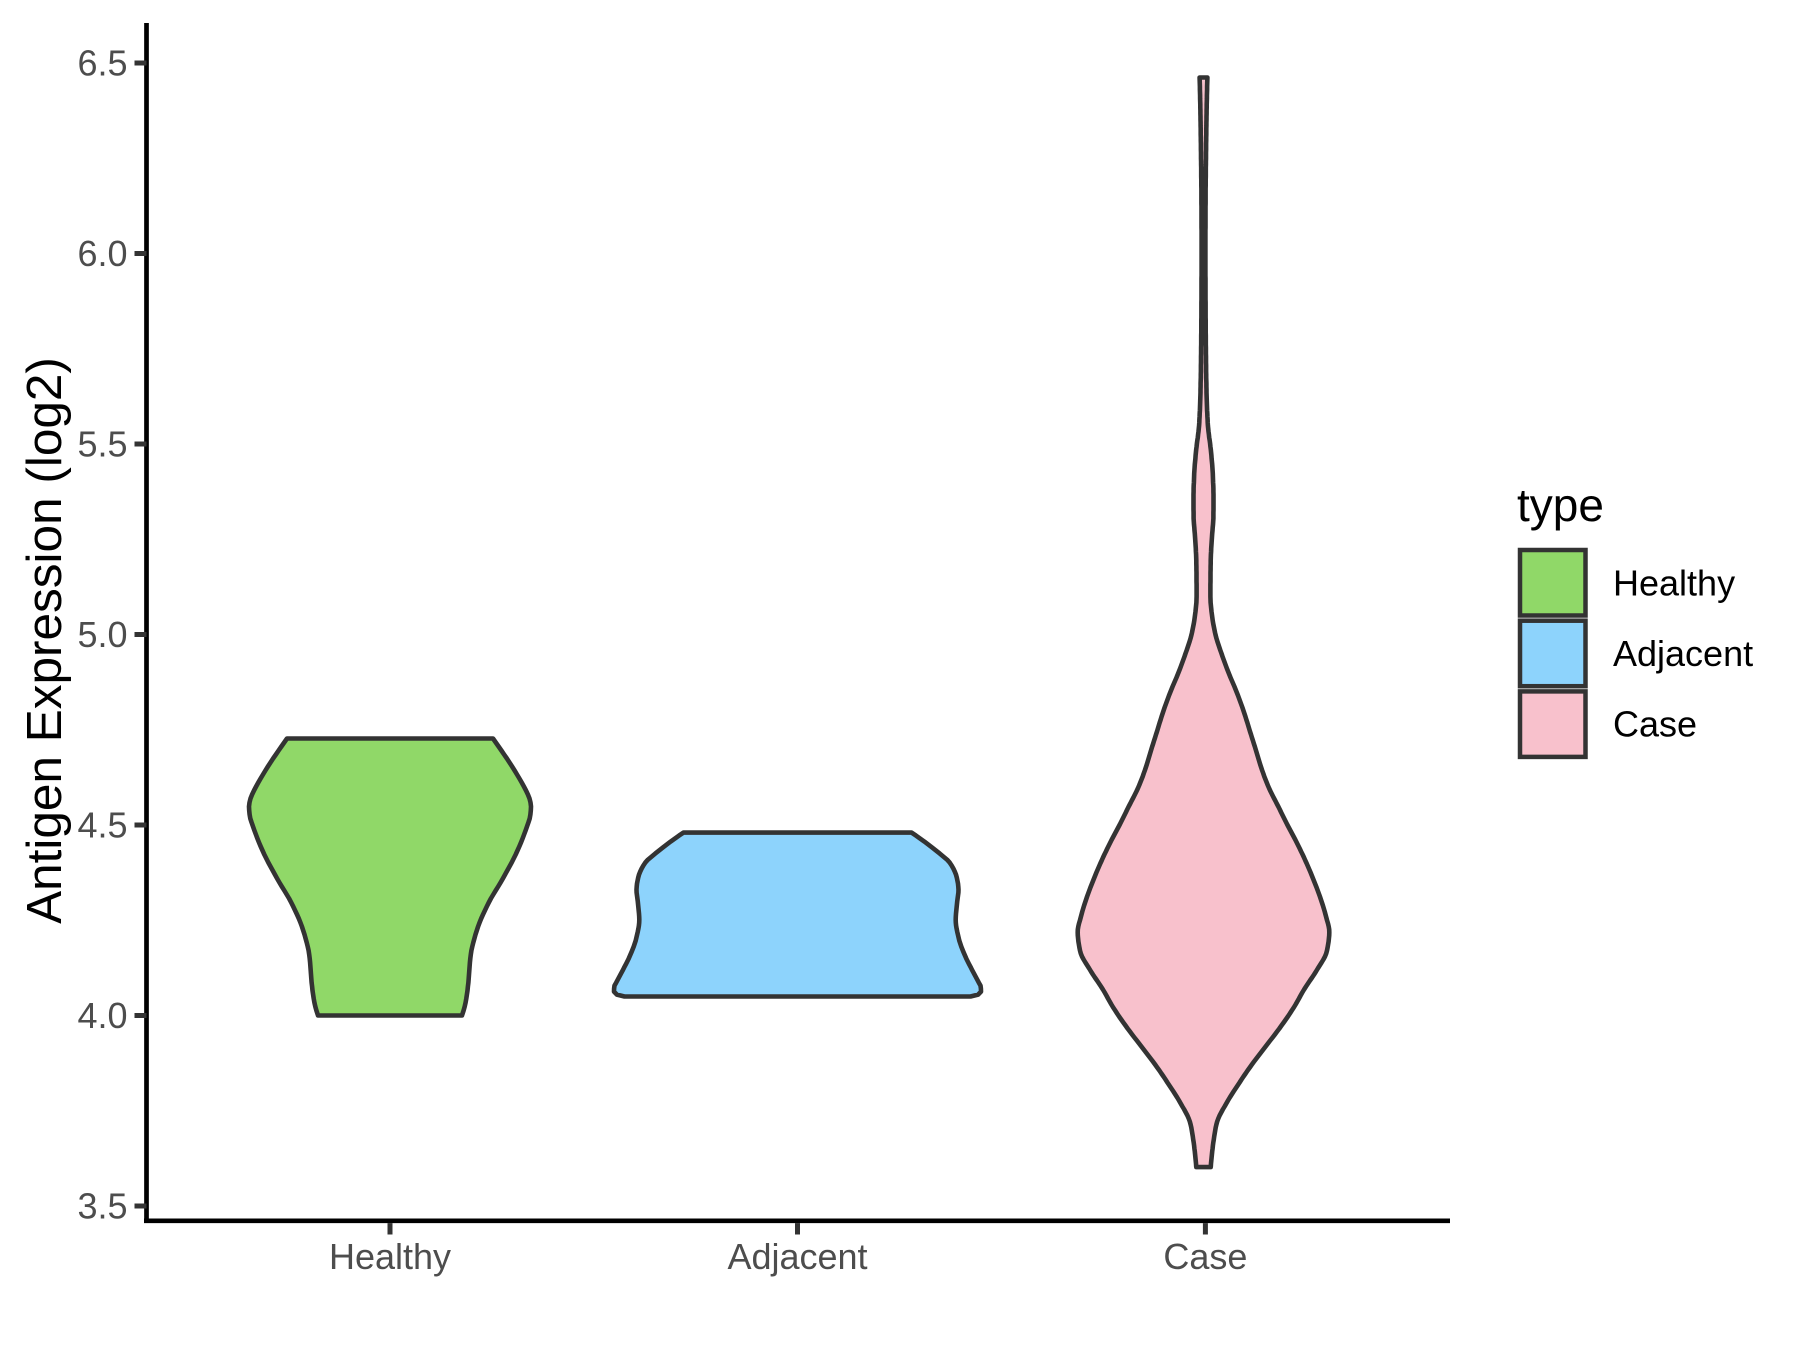 The height and width of the screenshot is (1355, 1800). What do you see at coordinates (1560, 505) in the screenshot?
I see `svg-text: type` at bounding box center [1560, 505].